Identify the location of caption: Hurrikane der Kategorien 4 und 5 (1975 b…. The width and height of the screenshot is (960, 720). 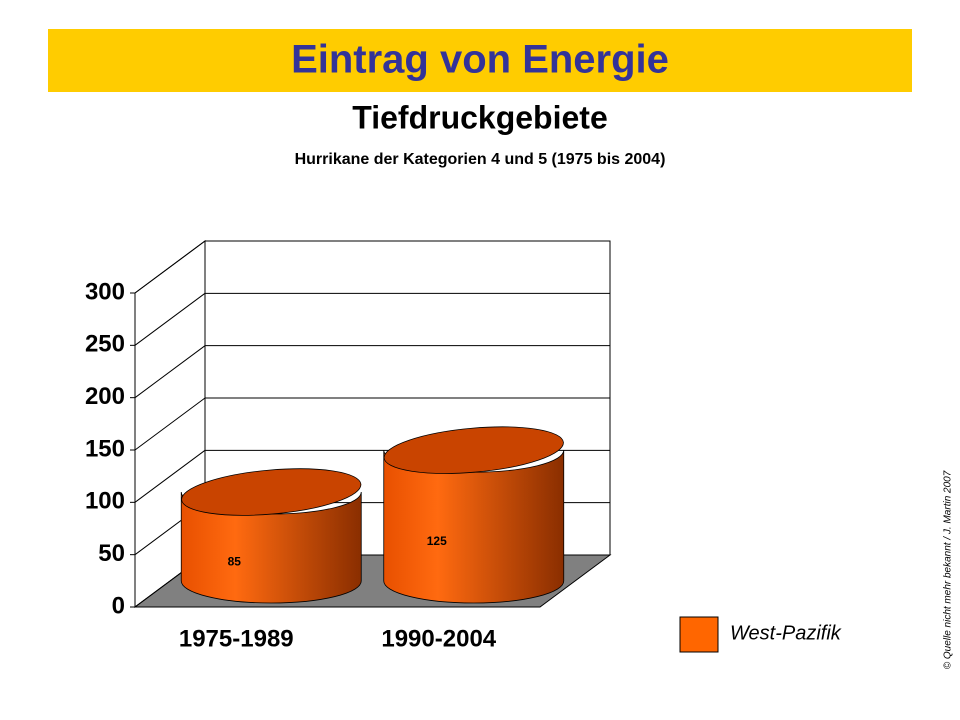
(480, 159).